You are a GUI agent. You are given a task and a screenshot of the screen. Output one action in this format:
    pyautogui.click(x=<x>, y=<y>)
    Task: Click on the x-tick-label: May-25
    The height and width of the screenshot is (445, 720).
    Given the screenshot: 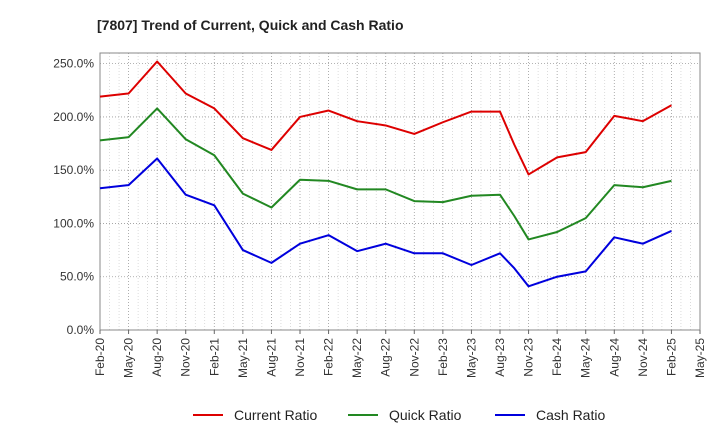 What is the action you would take?
    pyautogui.click(x=700, y=358)
    